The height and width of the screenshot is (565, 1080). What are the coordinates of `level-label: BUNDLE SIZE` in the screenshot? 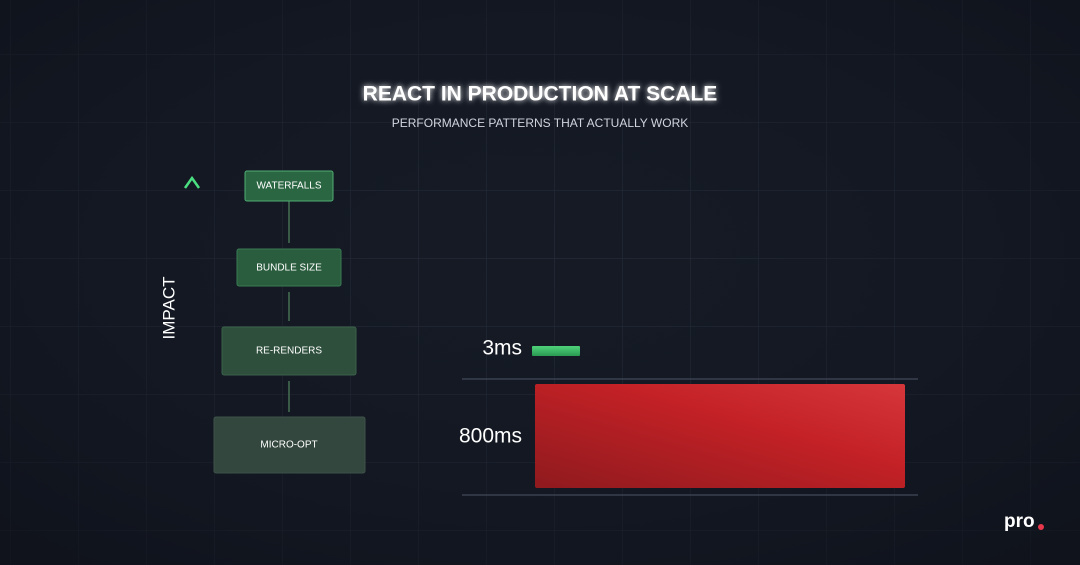 It's located at (289, 268).